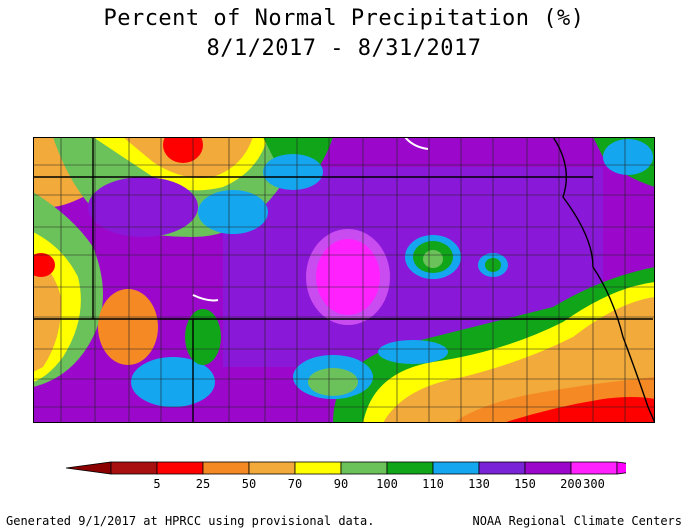  I want to click on south-green-blob, so click(333, 382).